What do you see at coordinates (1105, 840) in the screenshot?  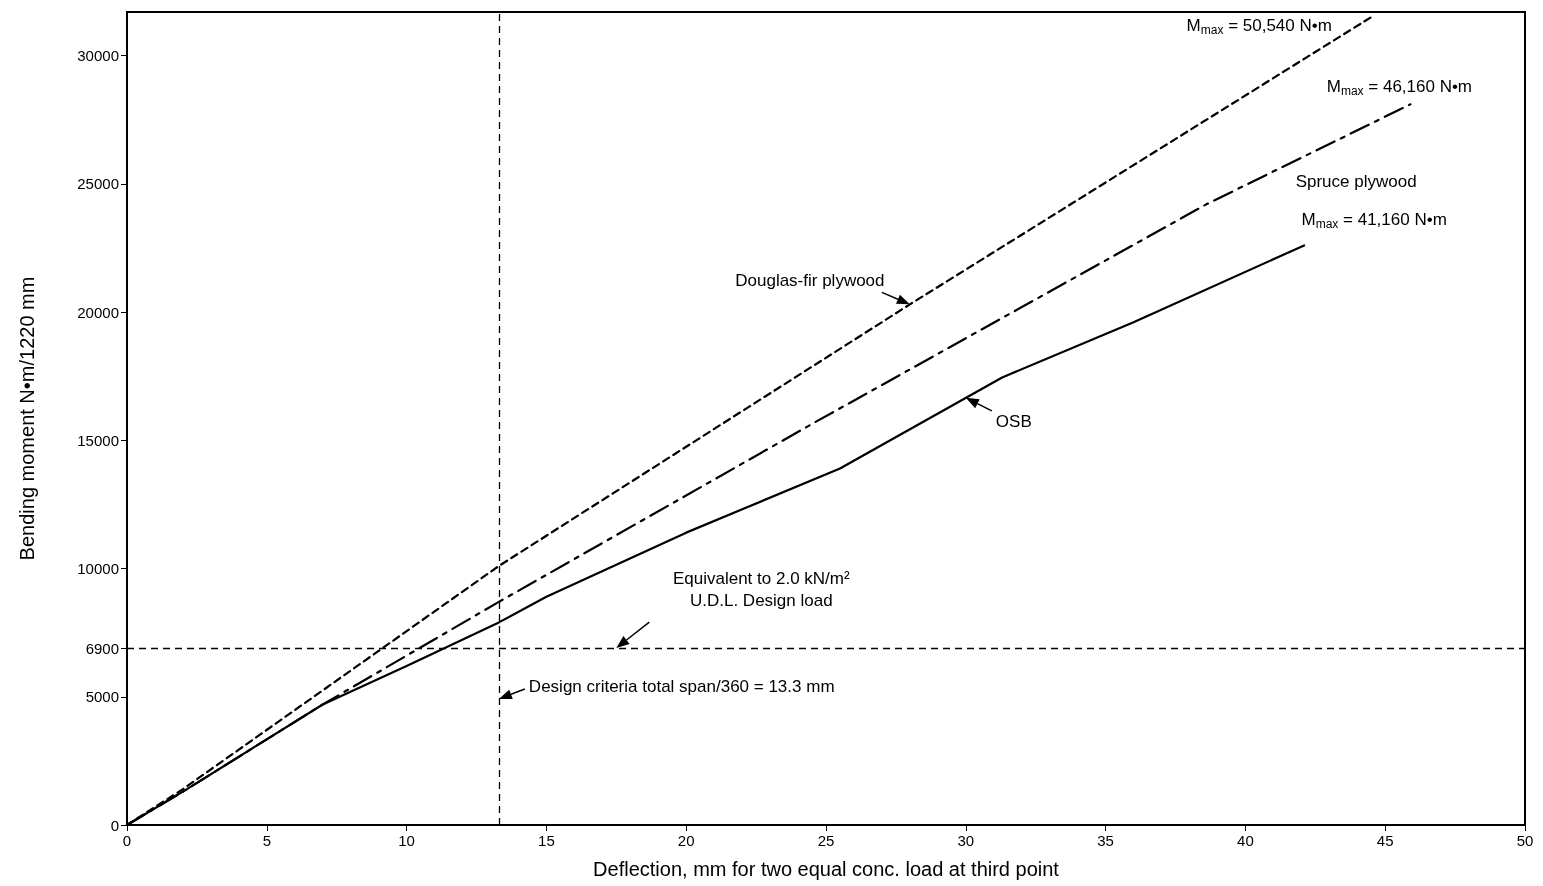 I see `x-tick-label: 35` at bounding box center [1105, 840].